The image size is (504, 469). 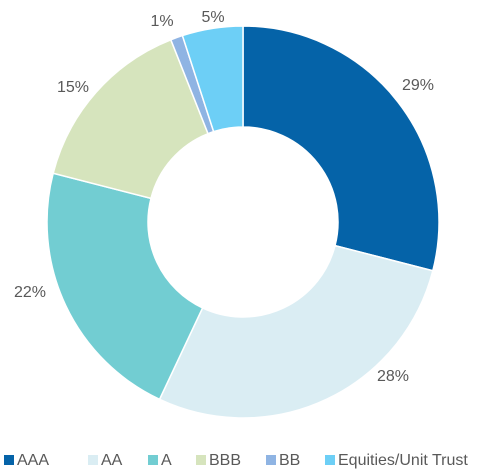 I want to click on legend-label: AAA, so click(x=33, y=460).